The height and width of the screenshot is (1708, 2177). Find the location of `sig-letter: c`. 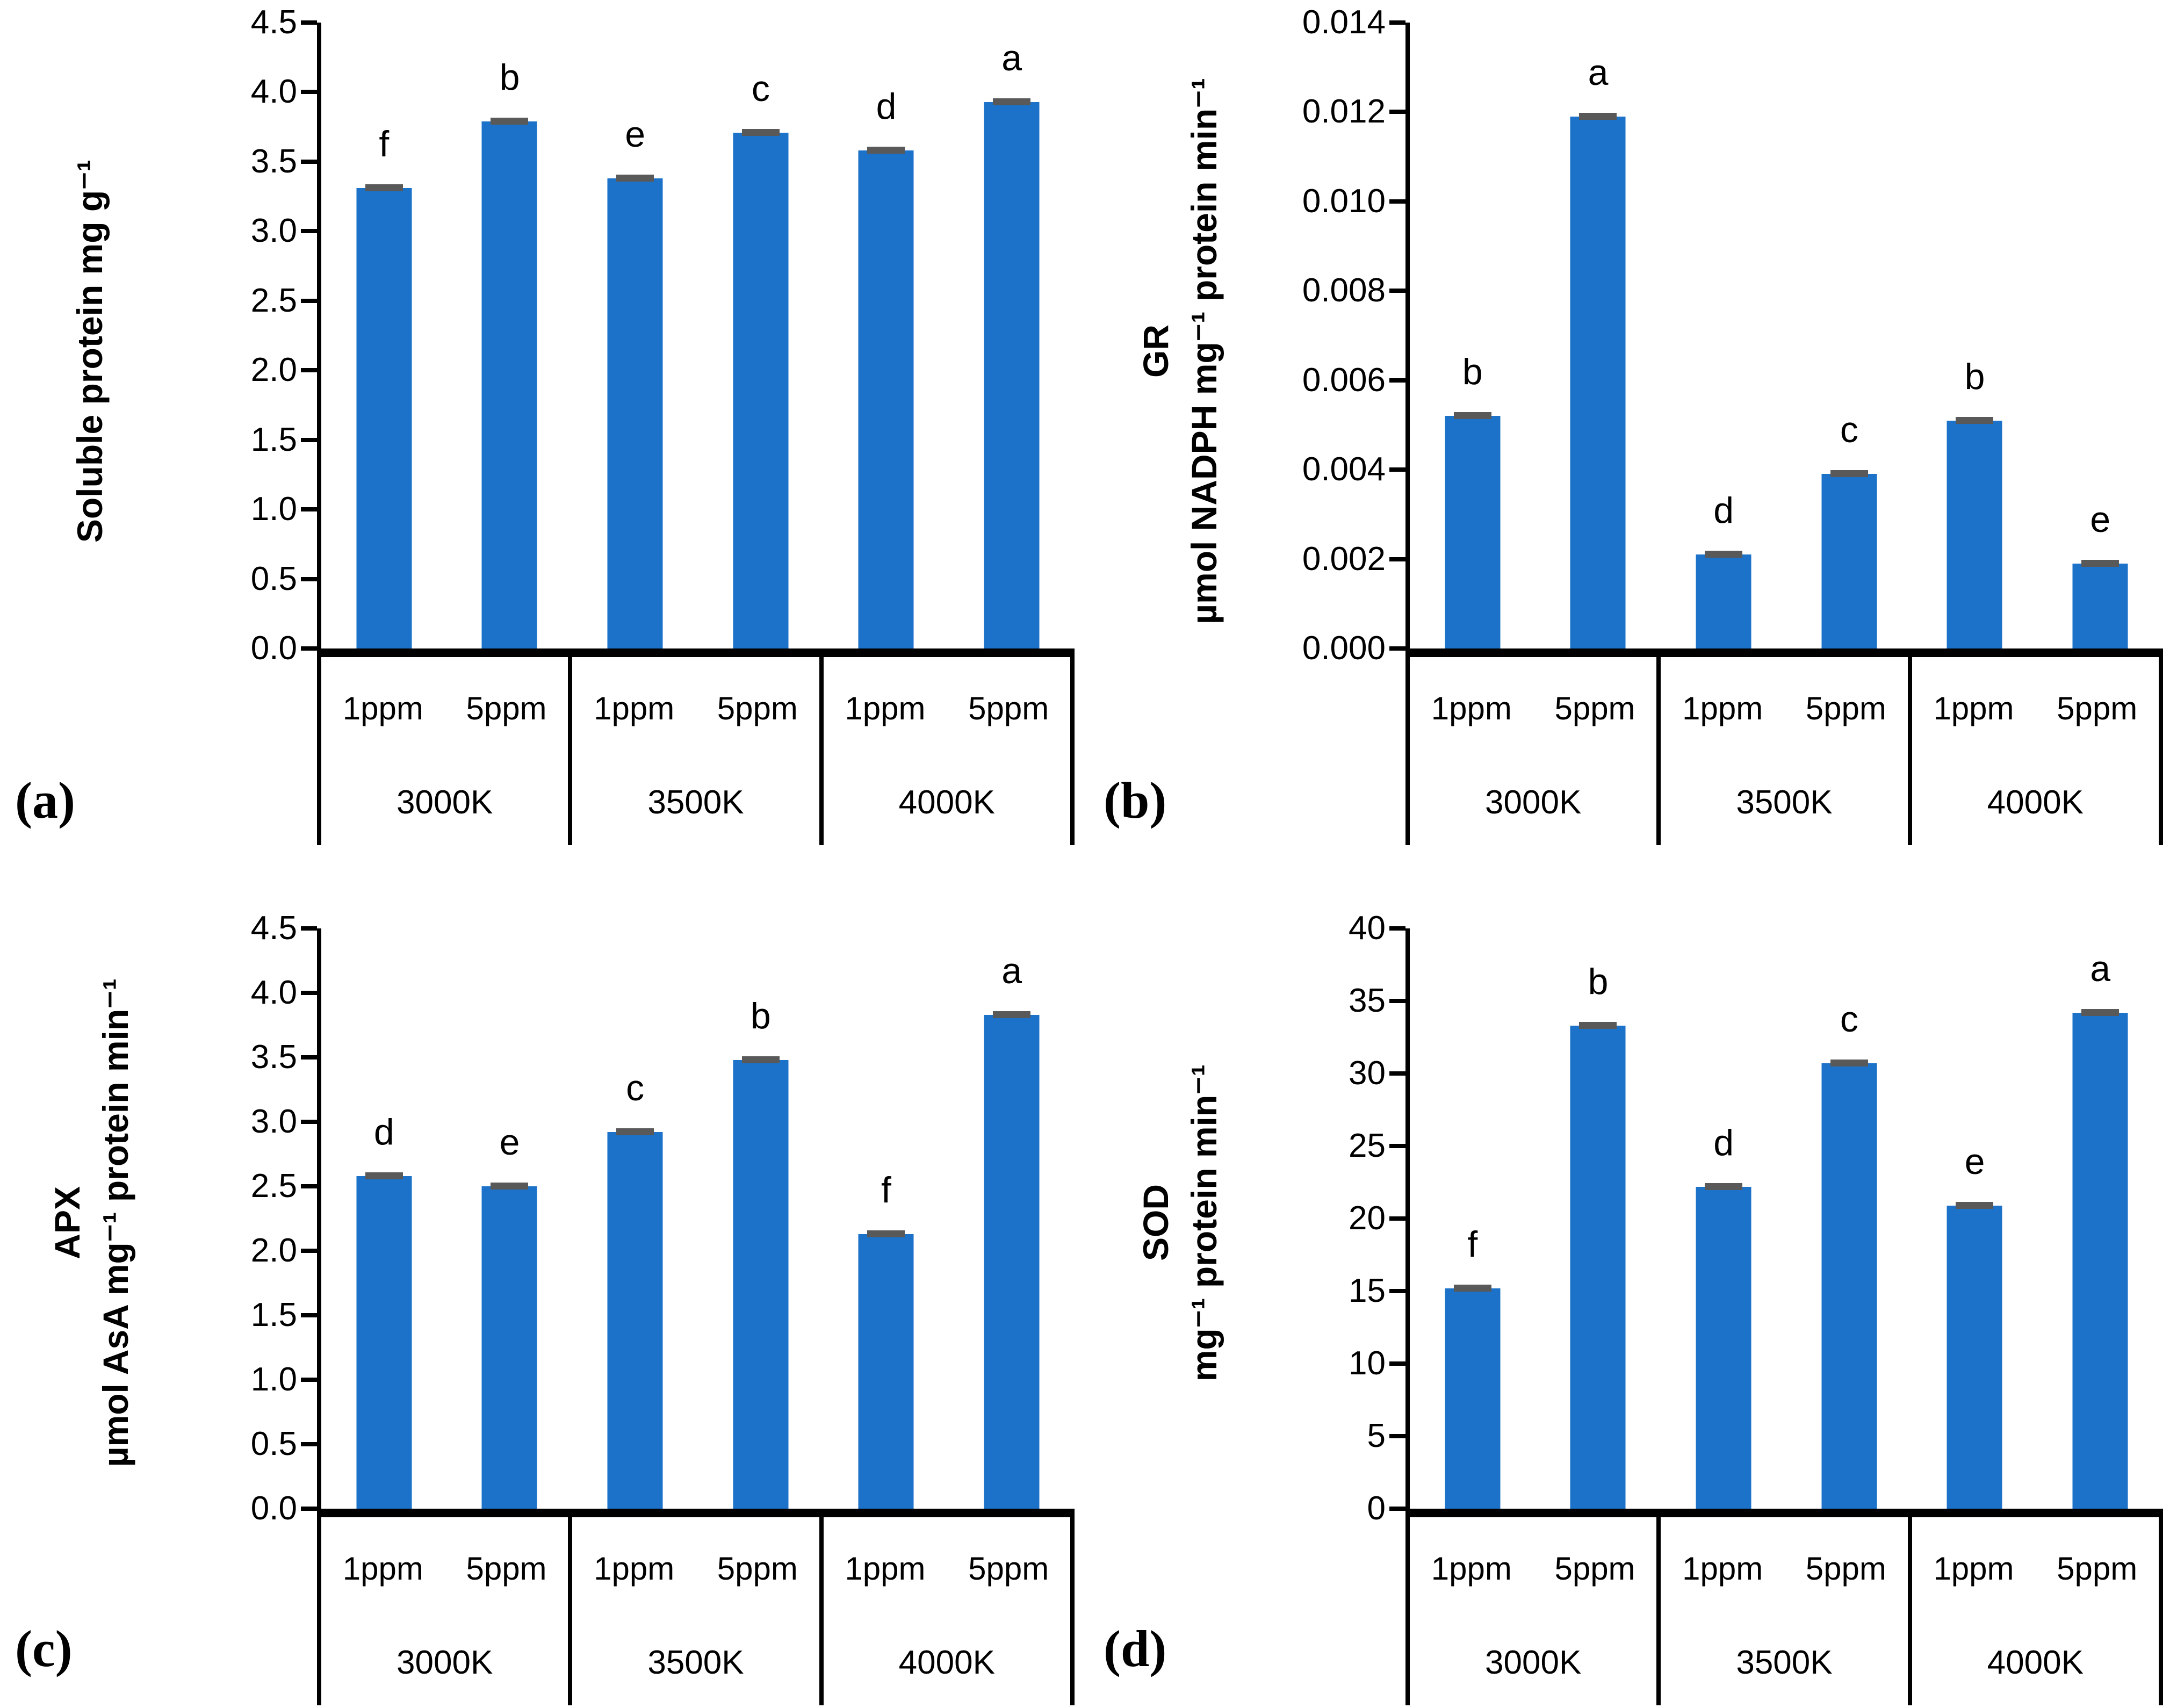

sig-letter: c is located at coordinates (635, 1088).